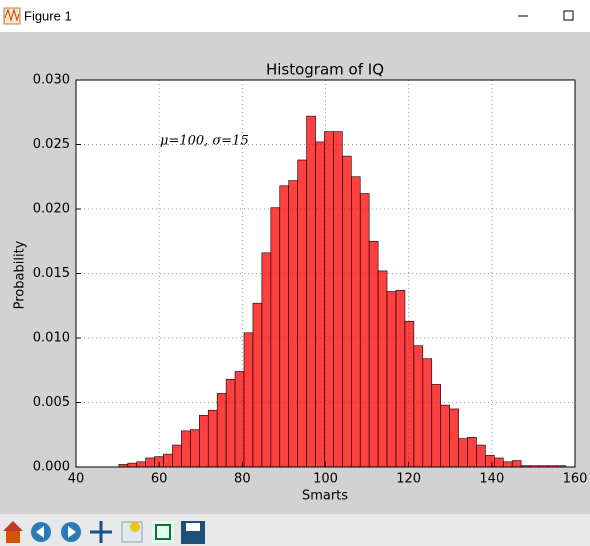  I want to click on annotation: μ=100, σ=15, so click(204, 141).